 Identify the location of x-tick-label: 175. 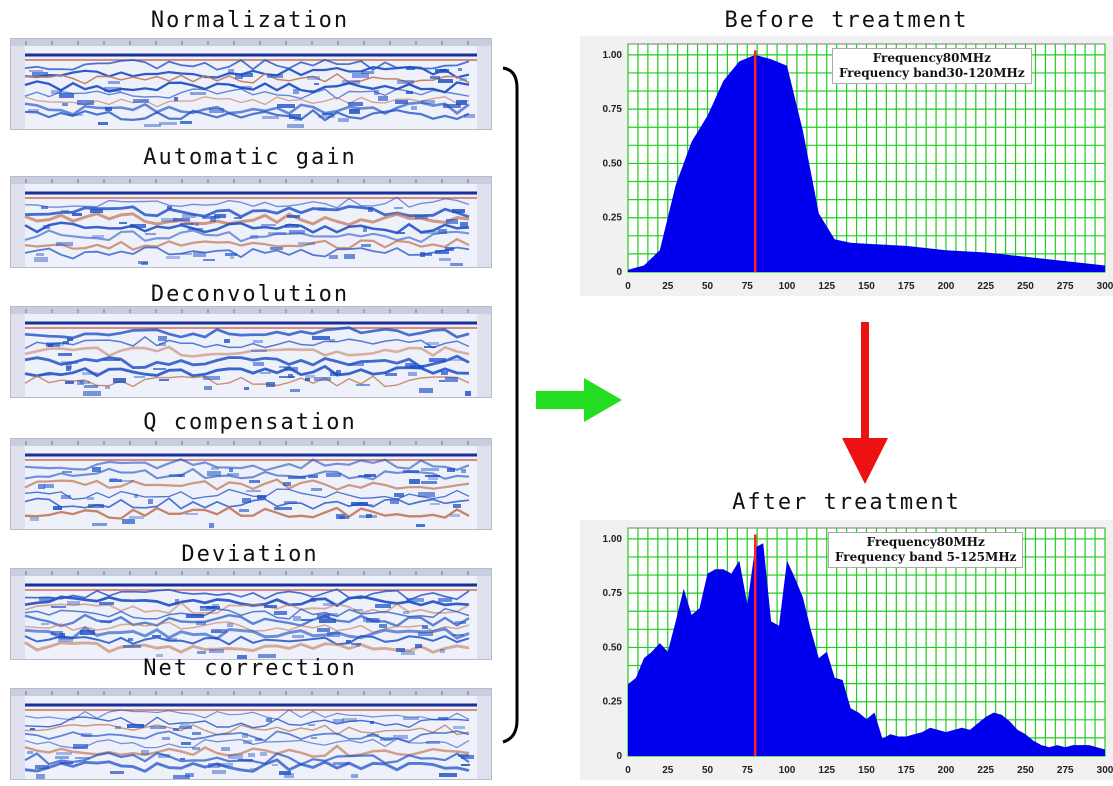
(906, 770).